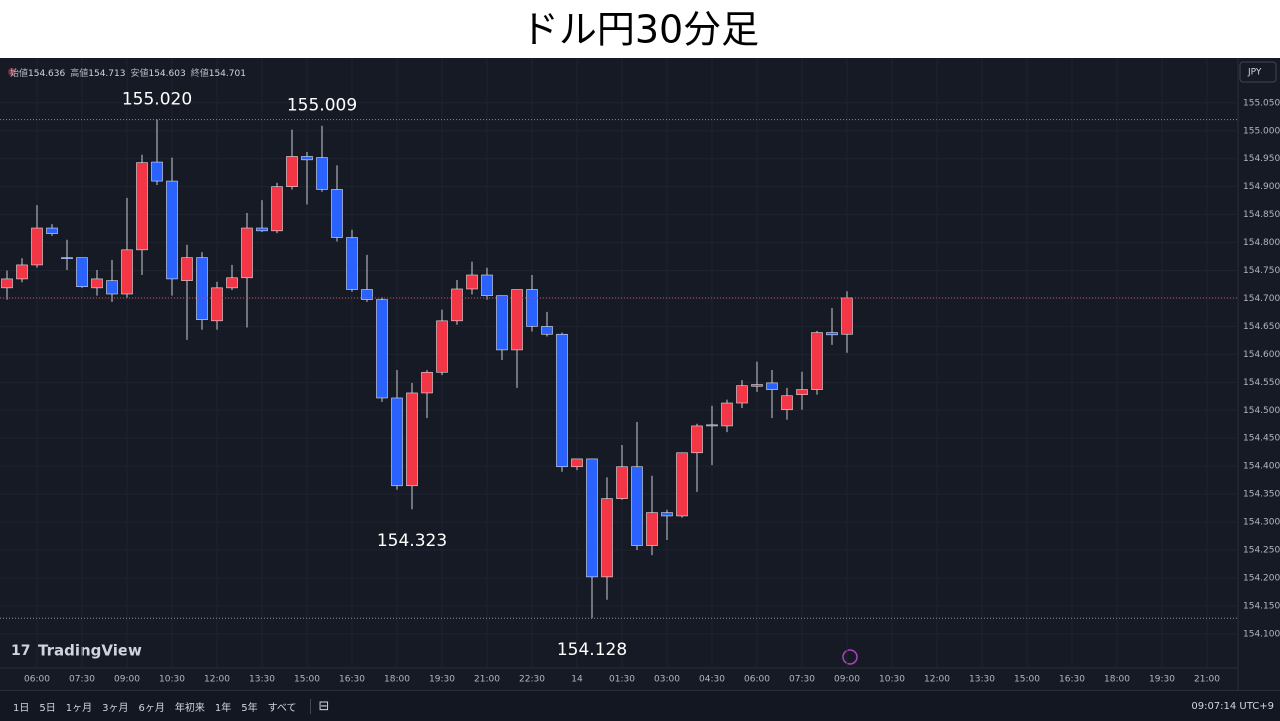 This screenshot has width=1280, height=721. What do you see at coordinates (47, 708) in the screenshot?
I see `range-button: 5日` at bounding box center [47, 708].